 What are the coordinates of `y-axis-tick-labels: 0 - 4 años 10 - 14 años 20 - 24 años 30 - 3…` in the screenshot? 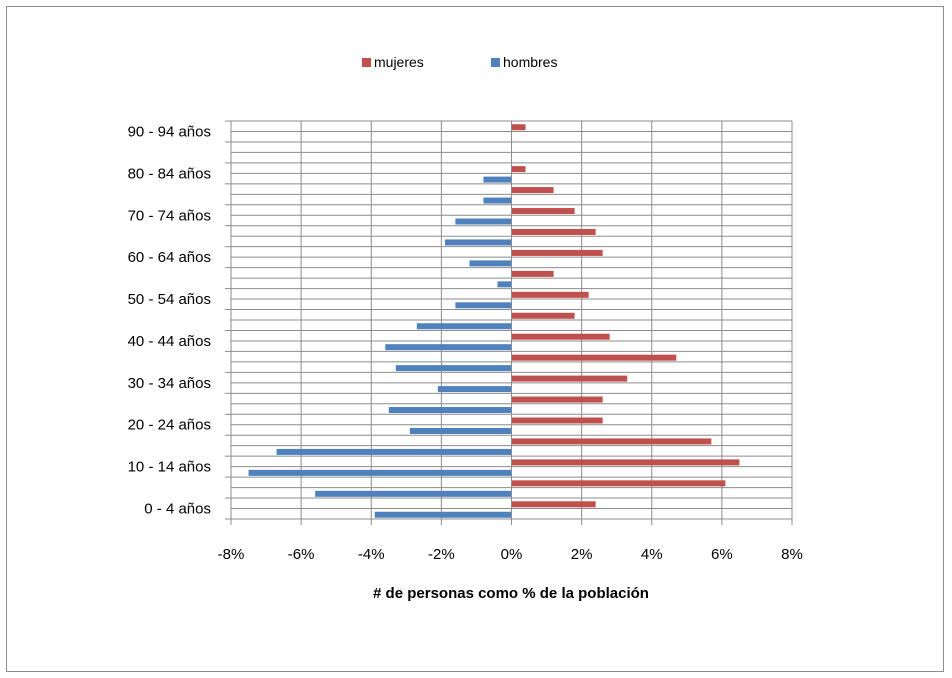 It's located at (169, 320).